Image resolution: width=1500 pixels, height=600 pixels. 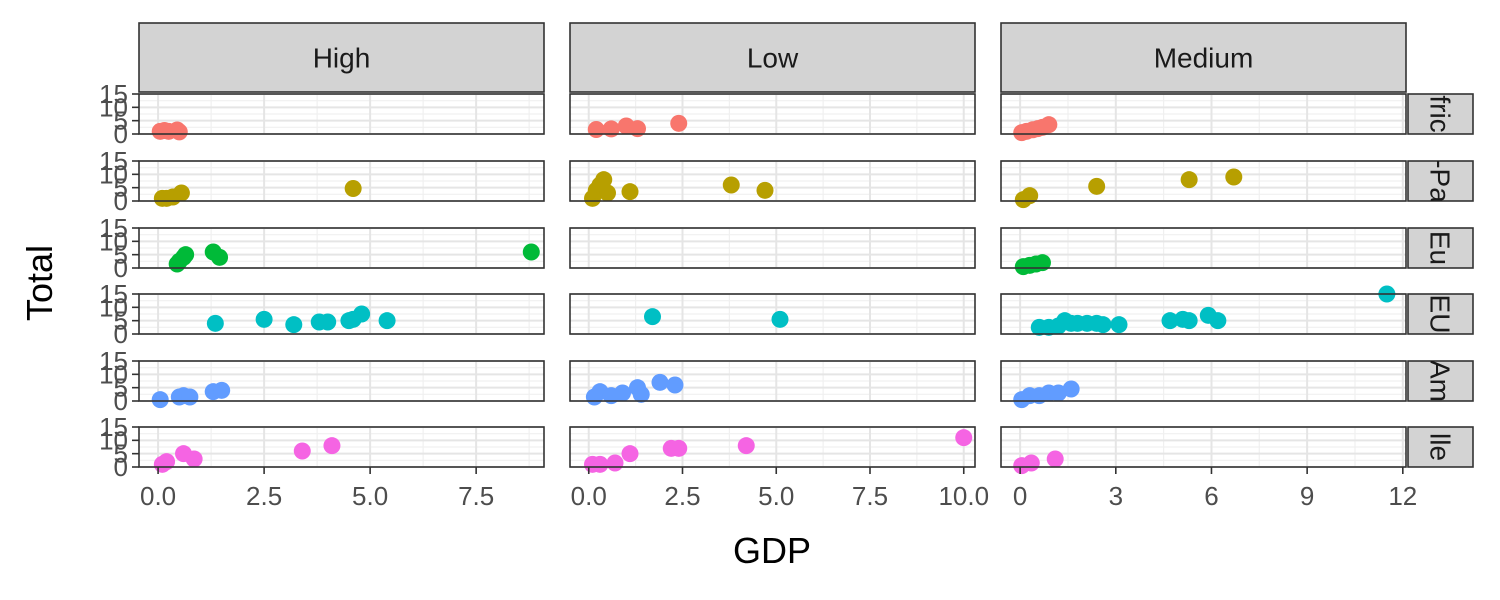 I want to click on row-strip-text-group: -Pa, so click(x=1440, y=181).